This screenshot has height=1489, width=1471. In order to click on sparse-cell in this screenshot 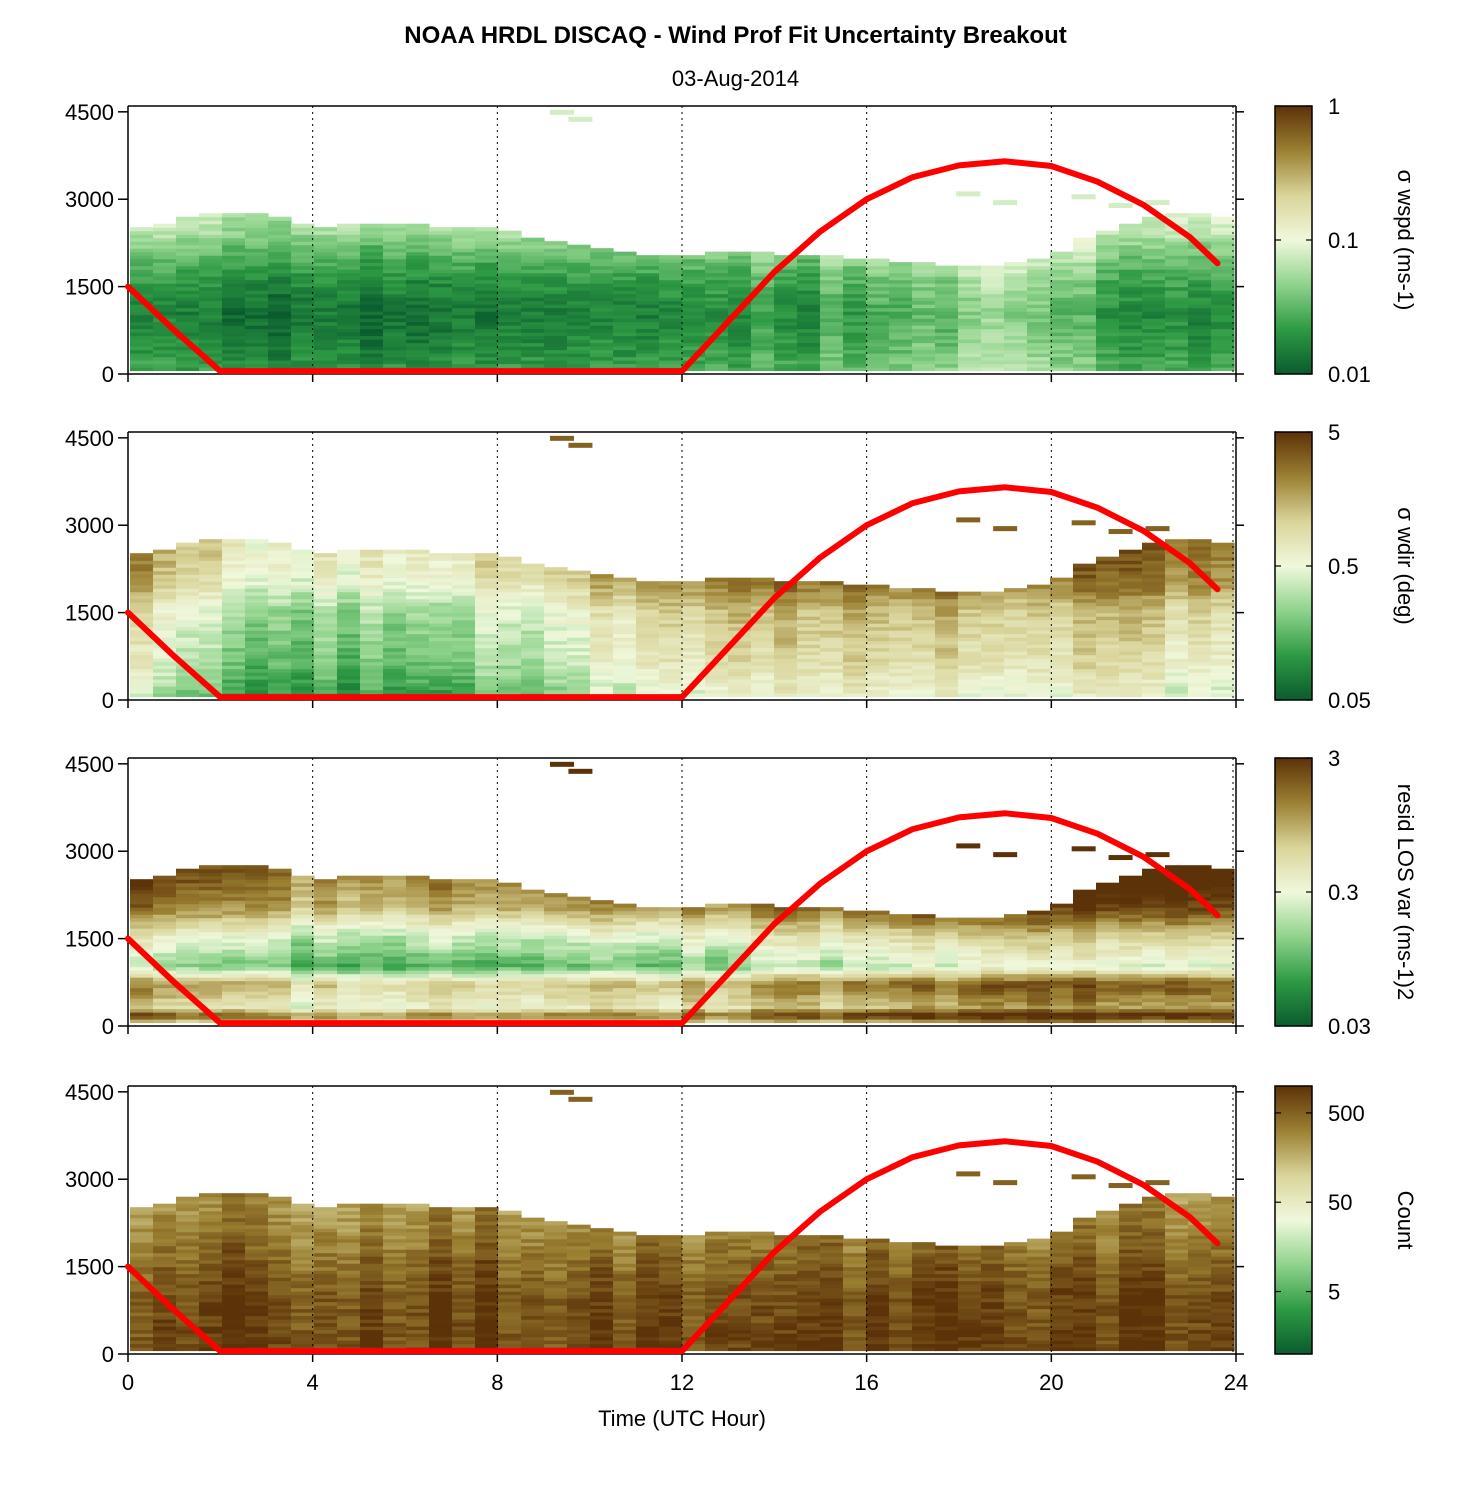, I will do `click(561, 438)`.